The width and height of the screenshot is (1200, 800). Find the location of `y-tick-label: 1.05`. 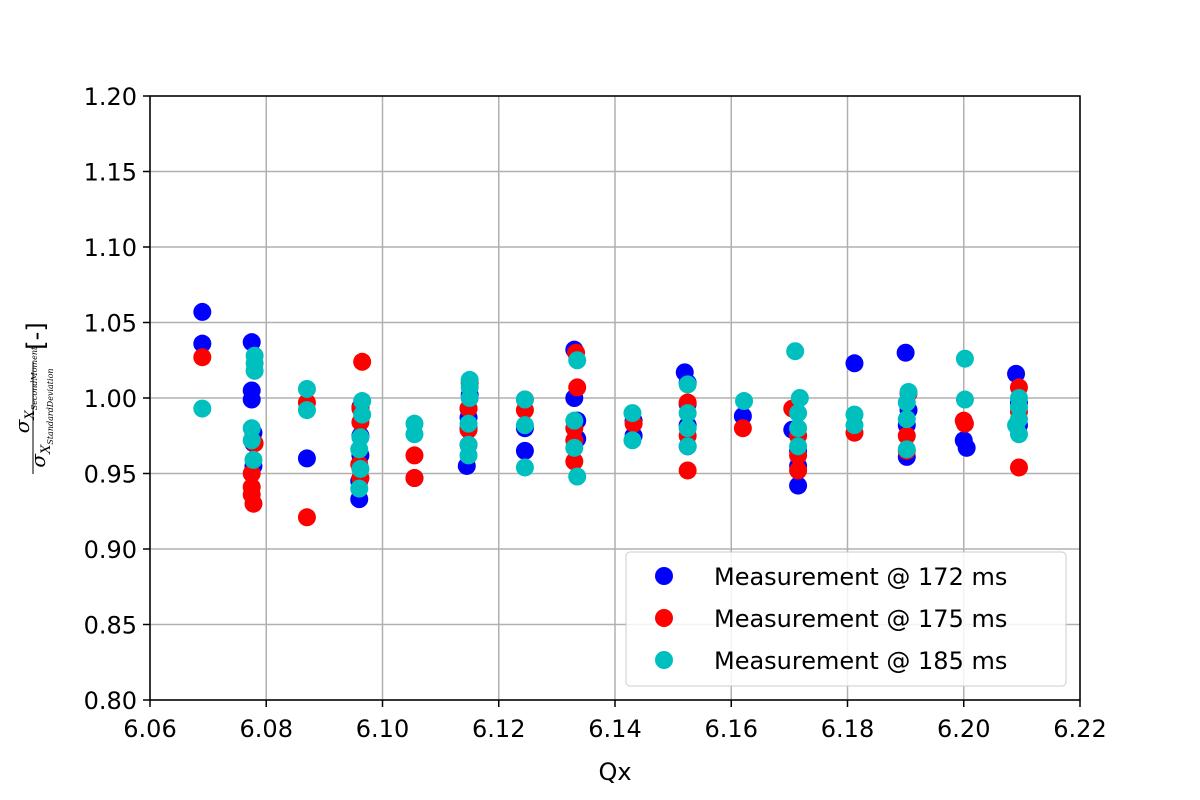

y-tick-label: 1.05 is located at coordinates (110, 324).